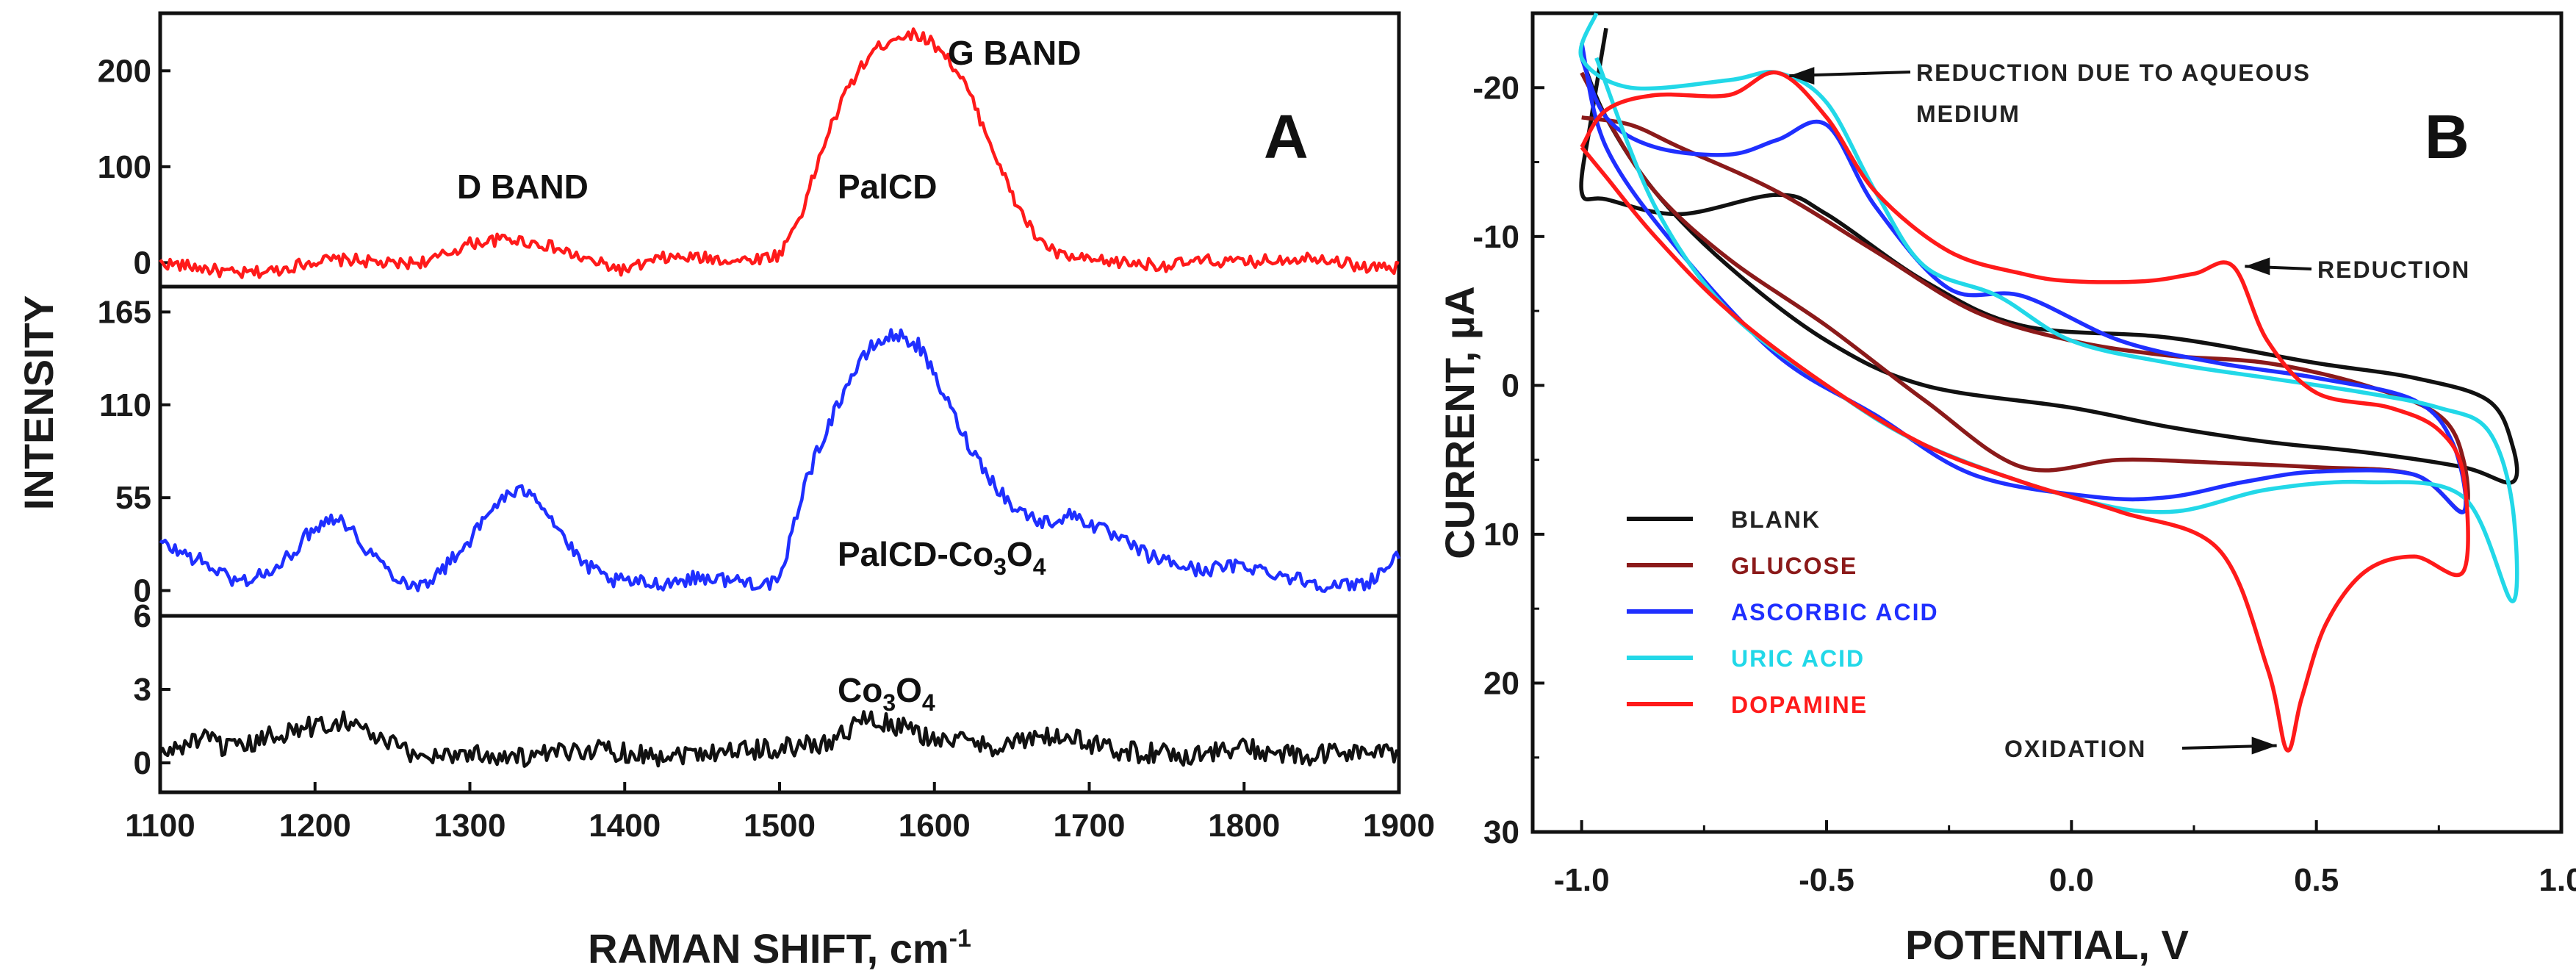 Image resolution: width=2576 pixels, height=976 pixels. Describe the element at coordinates (2113, 73) in the screenshot. I see `annotation-reduction-aqueous-text: REDUCTION DUE TO AQUEOUS` at that location.